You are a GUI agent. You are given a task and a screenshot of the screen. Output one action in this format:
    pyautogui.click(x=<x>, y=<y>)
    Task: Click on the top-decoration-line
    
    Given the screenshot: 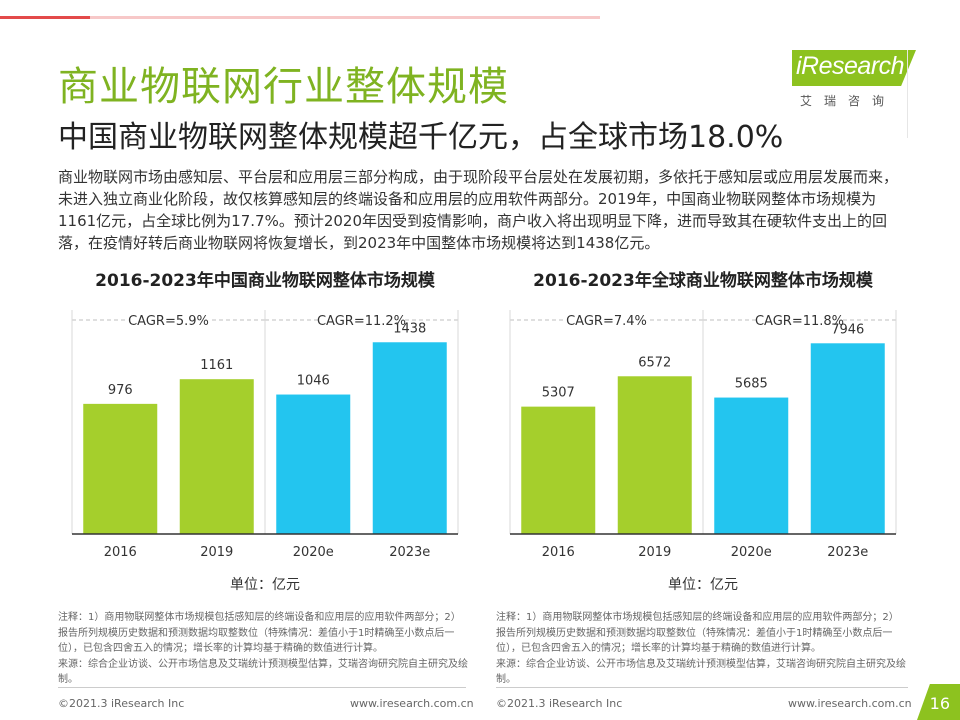 What is the action you would take?
    pyautogui.click(x=300, y=17)
    